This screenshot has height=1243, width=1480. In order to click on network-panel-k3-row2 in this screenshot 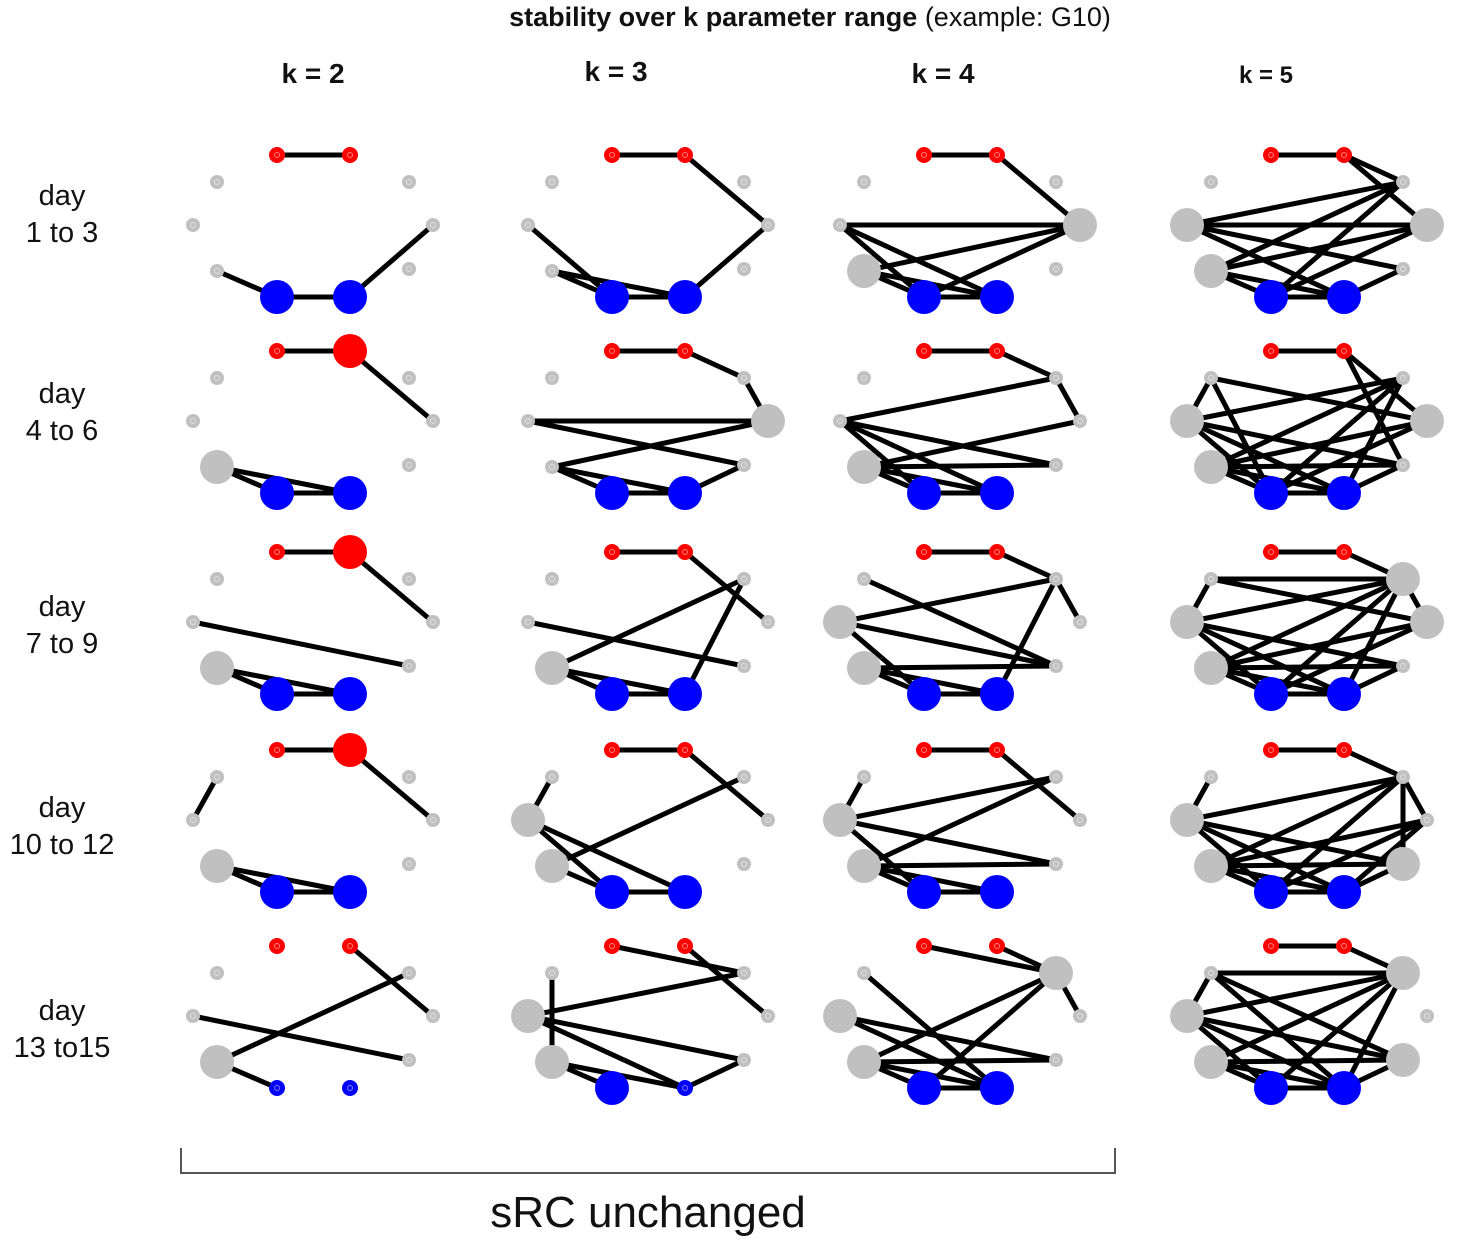, I will do `click(653, 426)`.